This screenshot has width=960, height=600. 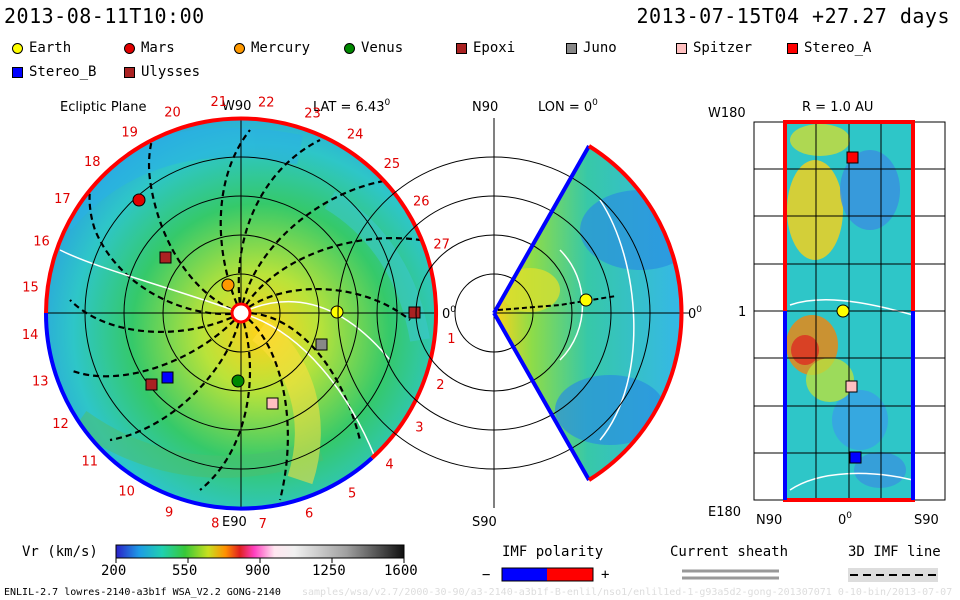 What do you see at coordinates (162, 72) in the screenshot?
I see `legend-ulysses: Ulysses` at bounding box center [162, 72].